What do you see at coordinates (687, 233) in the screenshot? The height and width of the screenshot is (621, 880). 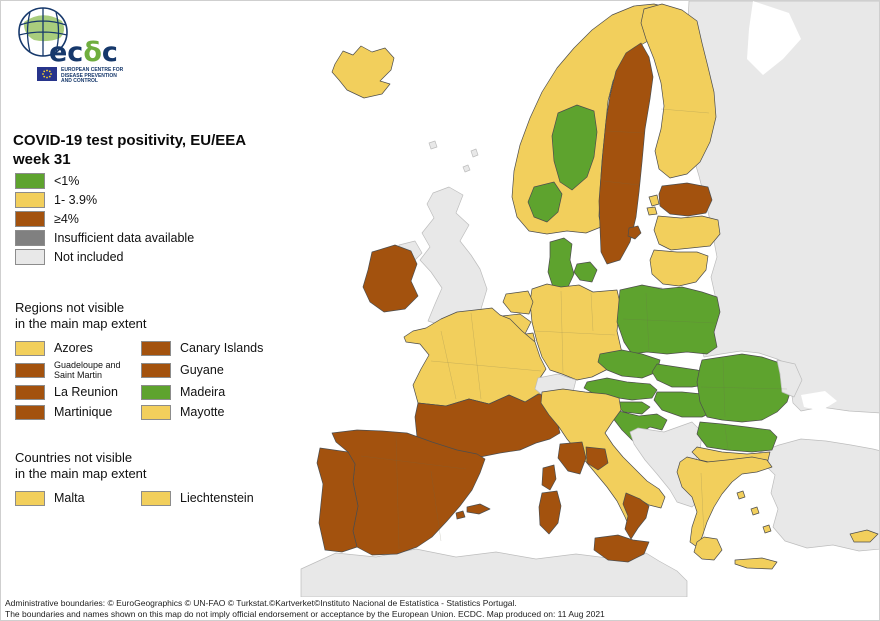 I see `map-region-latvia` at bounding box center [687, 233].